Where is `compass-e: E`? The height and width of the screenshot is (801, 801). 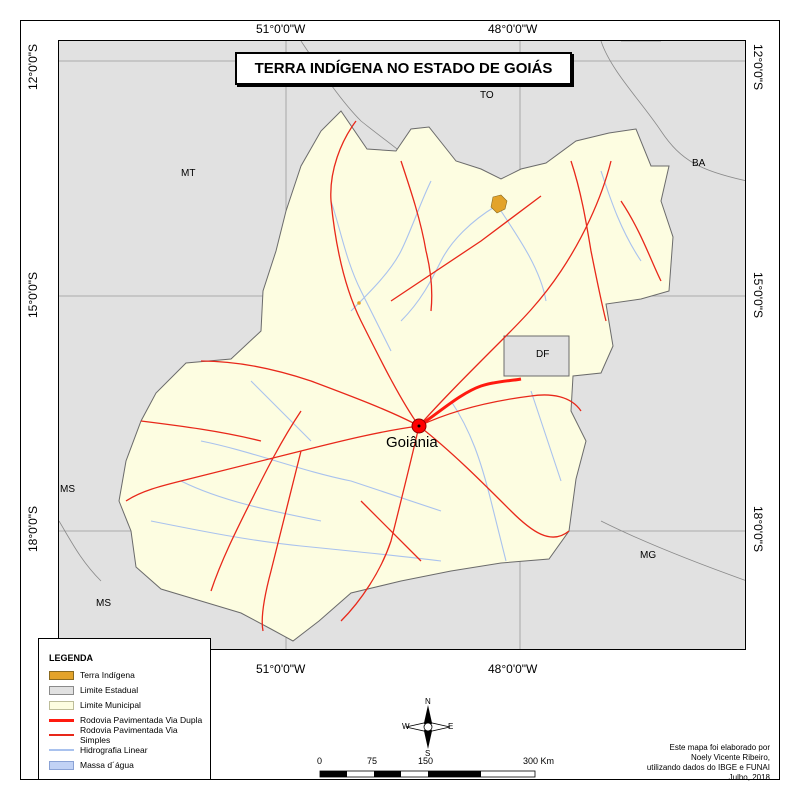
compass-e: E is located at coordinates (451, 726).